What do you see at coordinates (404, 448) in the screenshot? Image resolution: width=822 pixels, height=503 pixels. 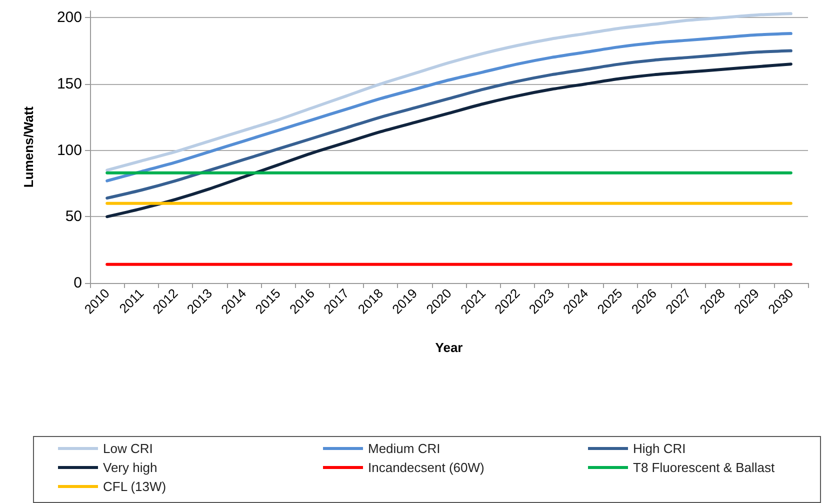 I see `legend-label: Medium CRI` at bounding box center [404, 448].